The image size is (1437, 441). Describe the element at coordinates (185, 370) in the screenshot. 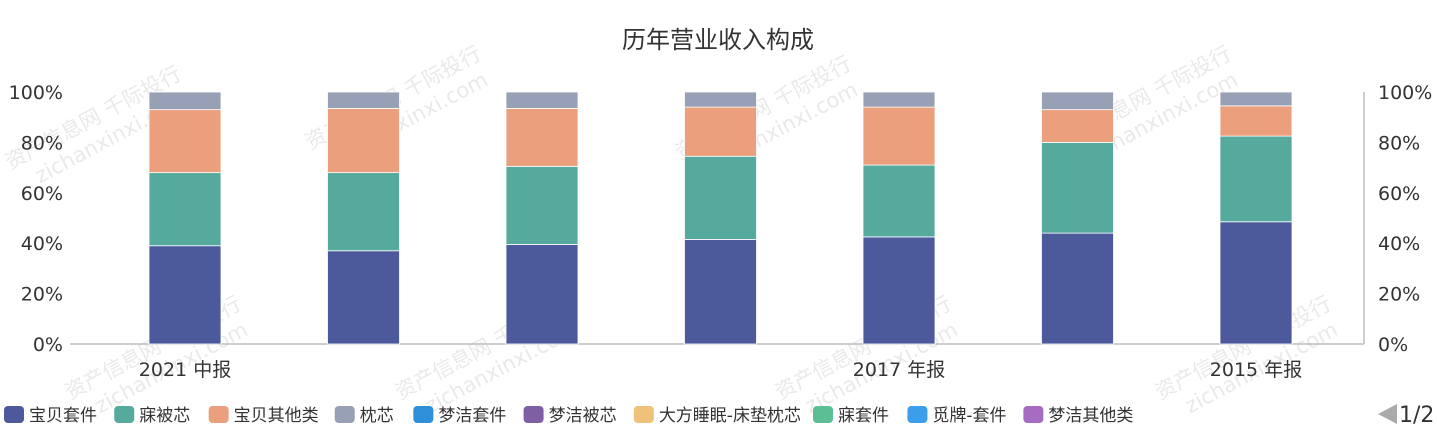

I see `x-tick-label: 2021 中报` at that location.